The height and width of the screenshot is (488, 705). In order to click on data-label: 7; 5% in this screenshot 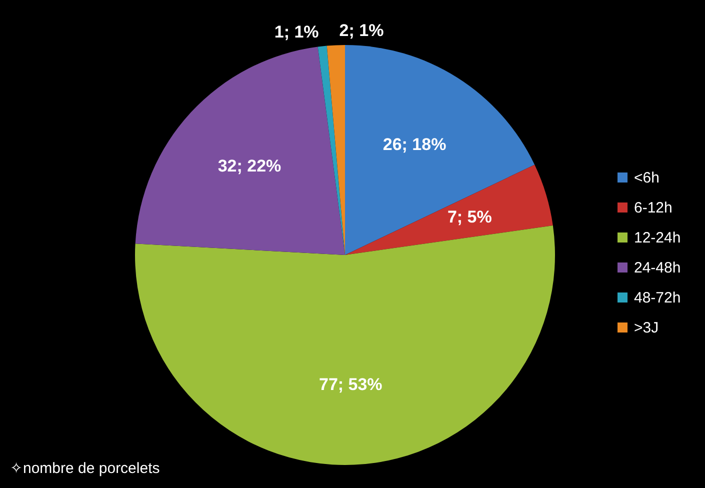, I will do `click(469, 216)`.